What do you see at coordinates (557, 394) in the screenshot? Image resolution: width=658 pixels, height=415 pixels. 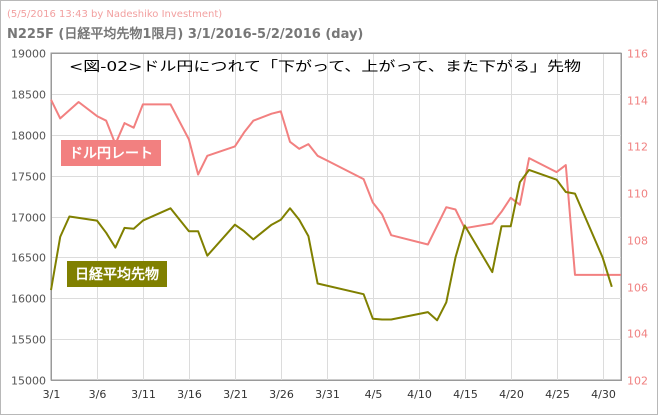 I see `x-axis-tick-label: 4/25` at bounding box center [557, 394].